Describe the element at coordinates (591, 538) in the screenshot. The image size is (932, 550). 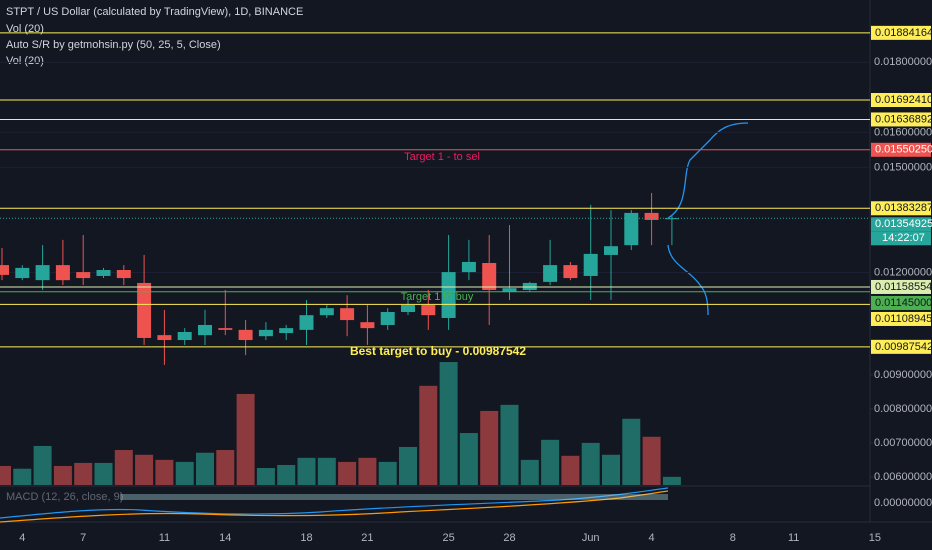
I see `x-tick-label: Jun` at that location.